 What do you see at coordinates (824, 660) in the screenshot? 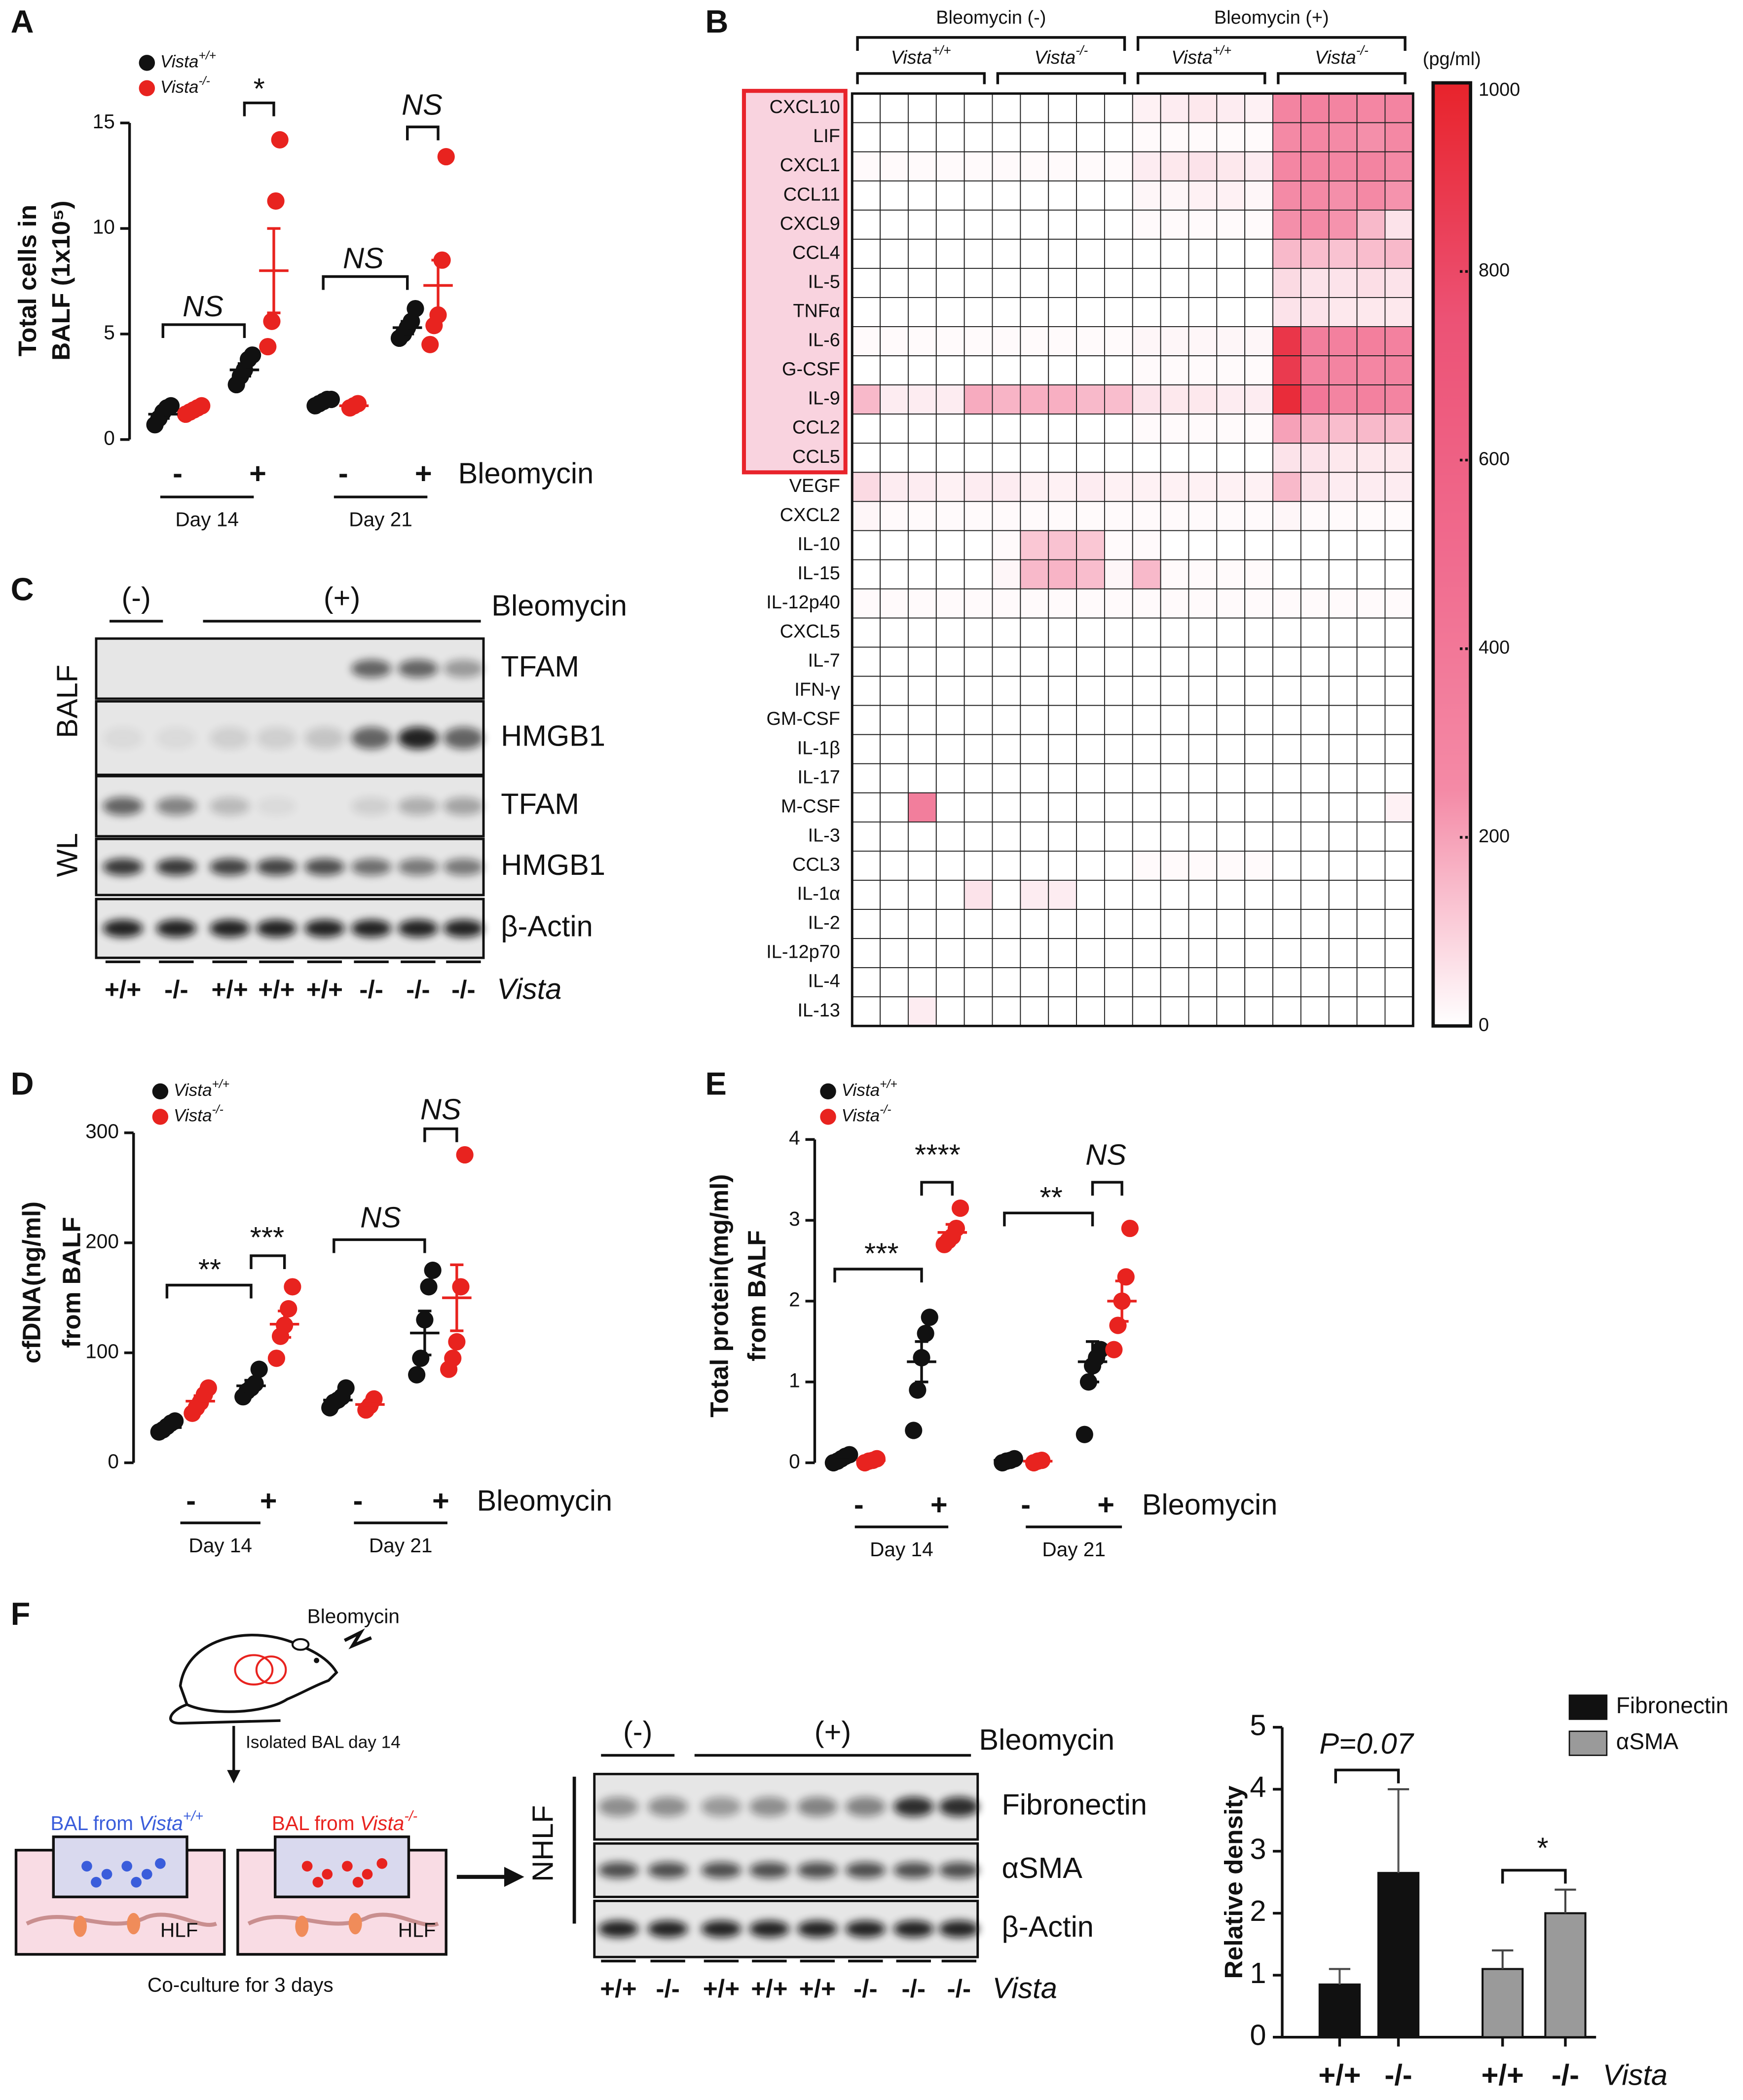
I see `row-label: IL-7` at bounding box center [824, 660].